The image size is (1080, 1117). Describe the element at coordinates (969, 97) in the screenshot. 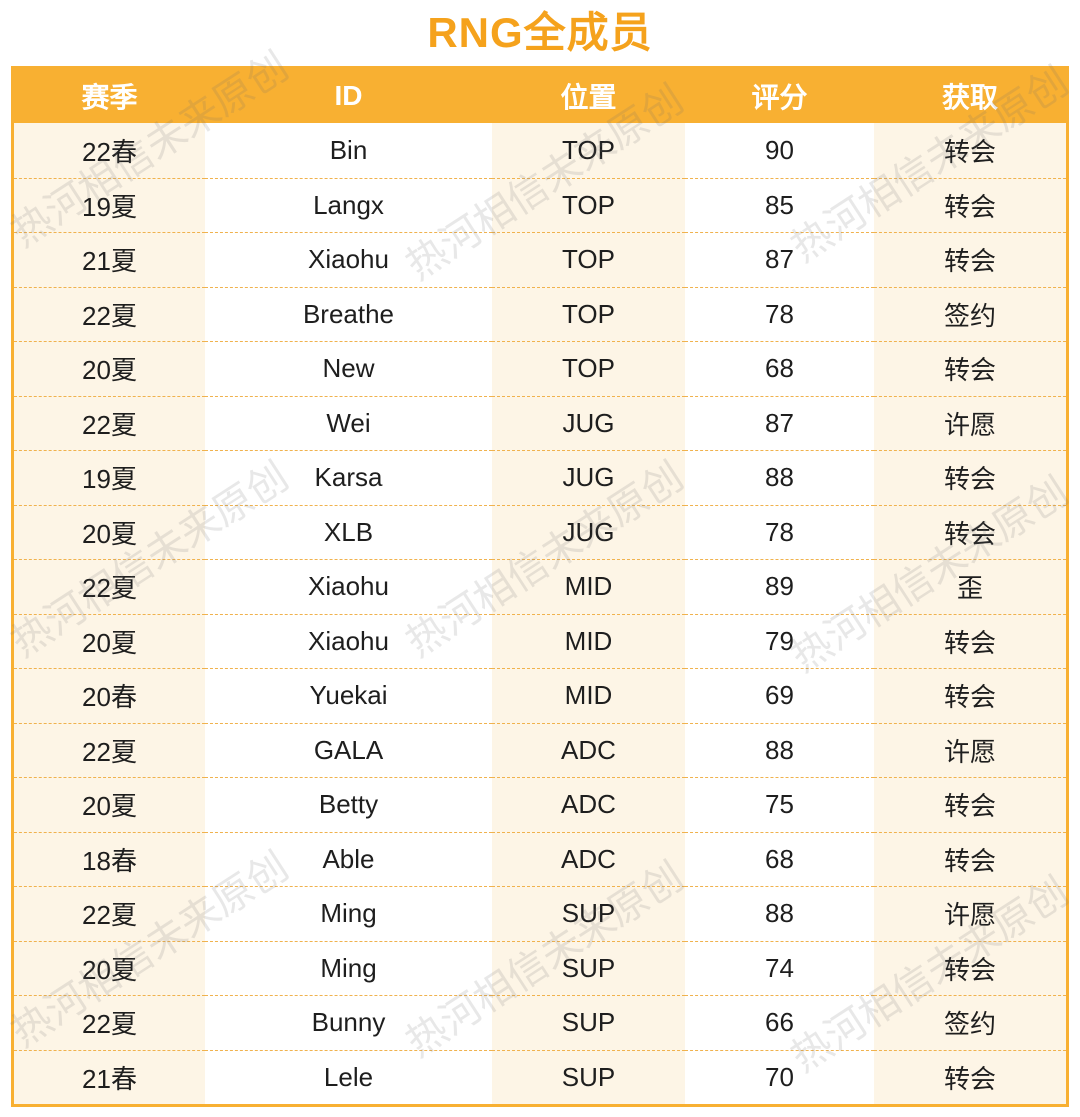

I see `column-header-acquisition: 获取` at that location.